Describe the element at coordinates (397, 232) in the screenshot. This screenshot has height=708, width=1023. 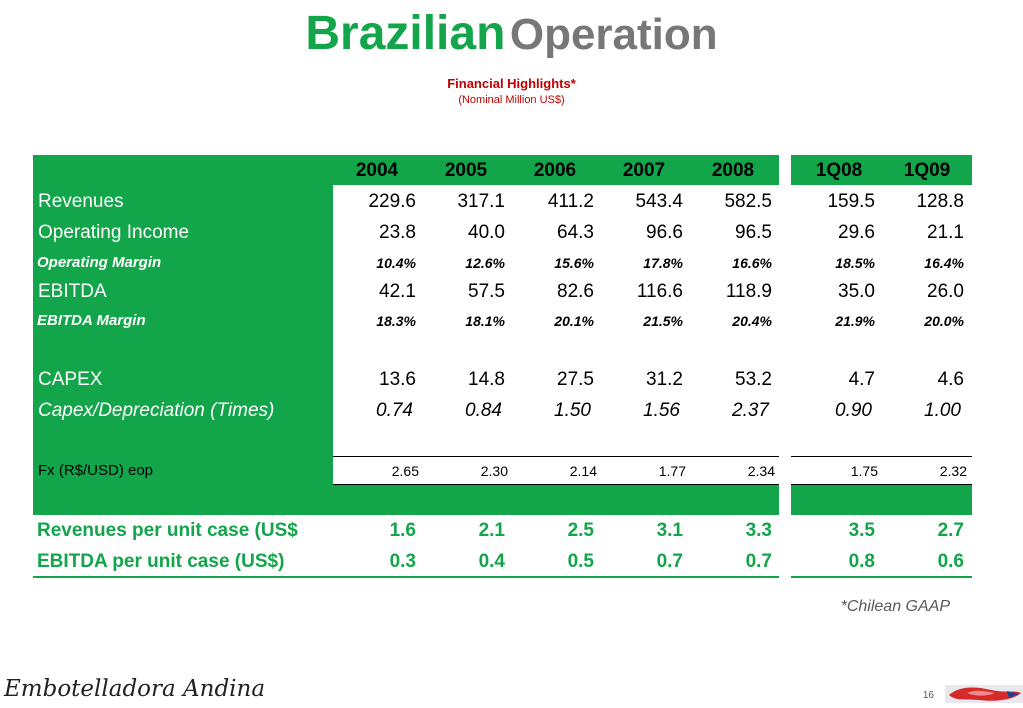
I see `table-cell: 23.8` at that location.